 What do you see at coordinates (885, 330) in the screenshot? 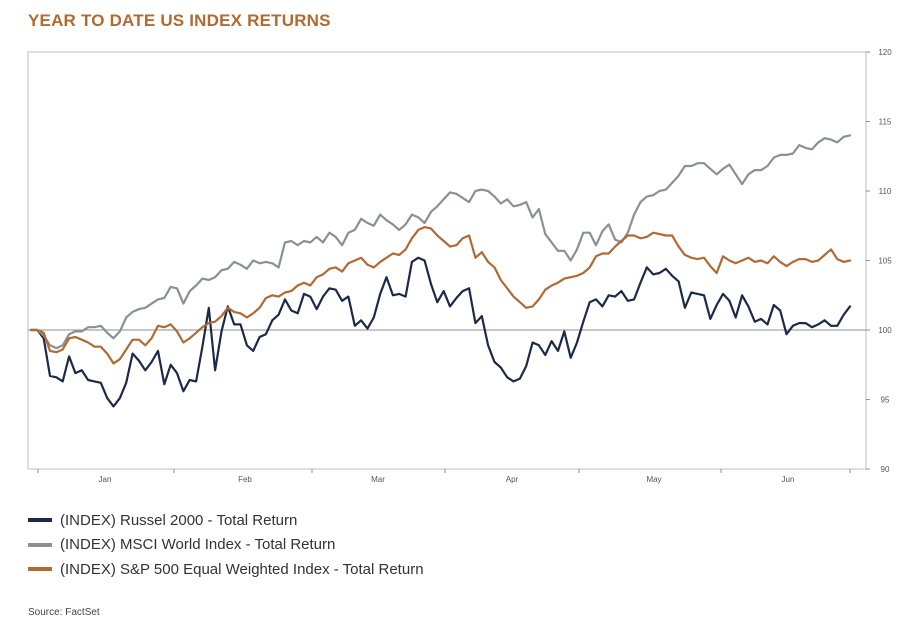
I see `y-tick-label-100: 100` at bounding box center [885, 330].